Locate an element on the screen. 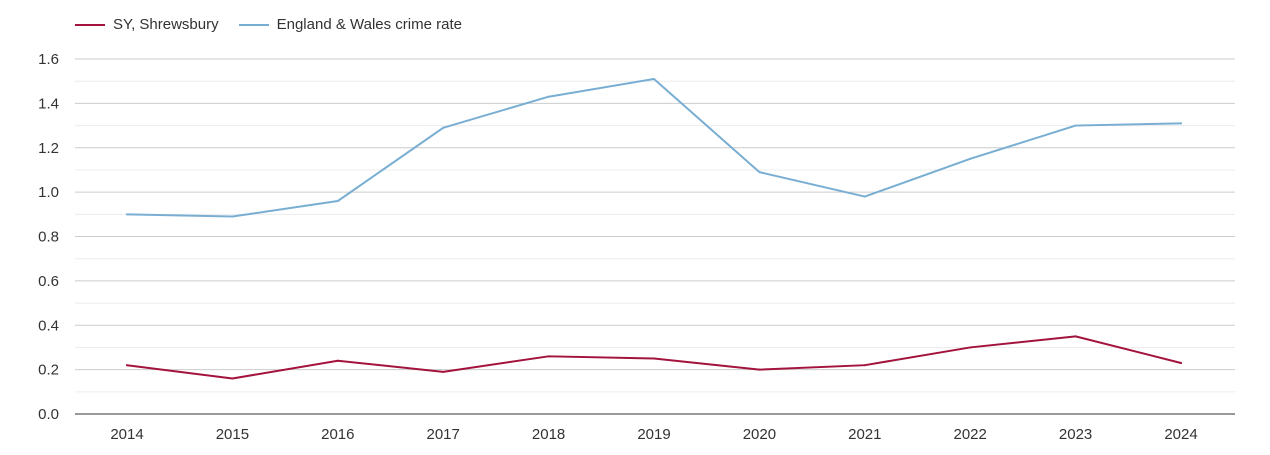 The width and height of the screenshot is (1270, 455). legend-label-shrewsbury: SY, Shrewsbury is located at coordinates (166, 24).